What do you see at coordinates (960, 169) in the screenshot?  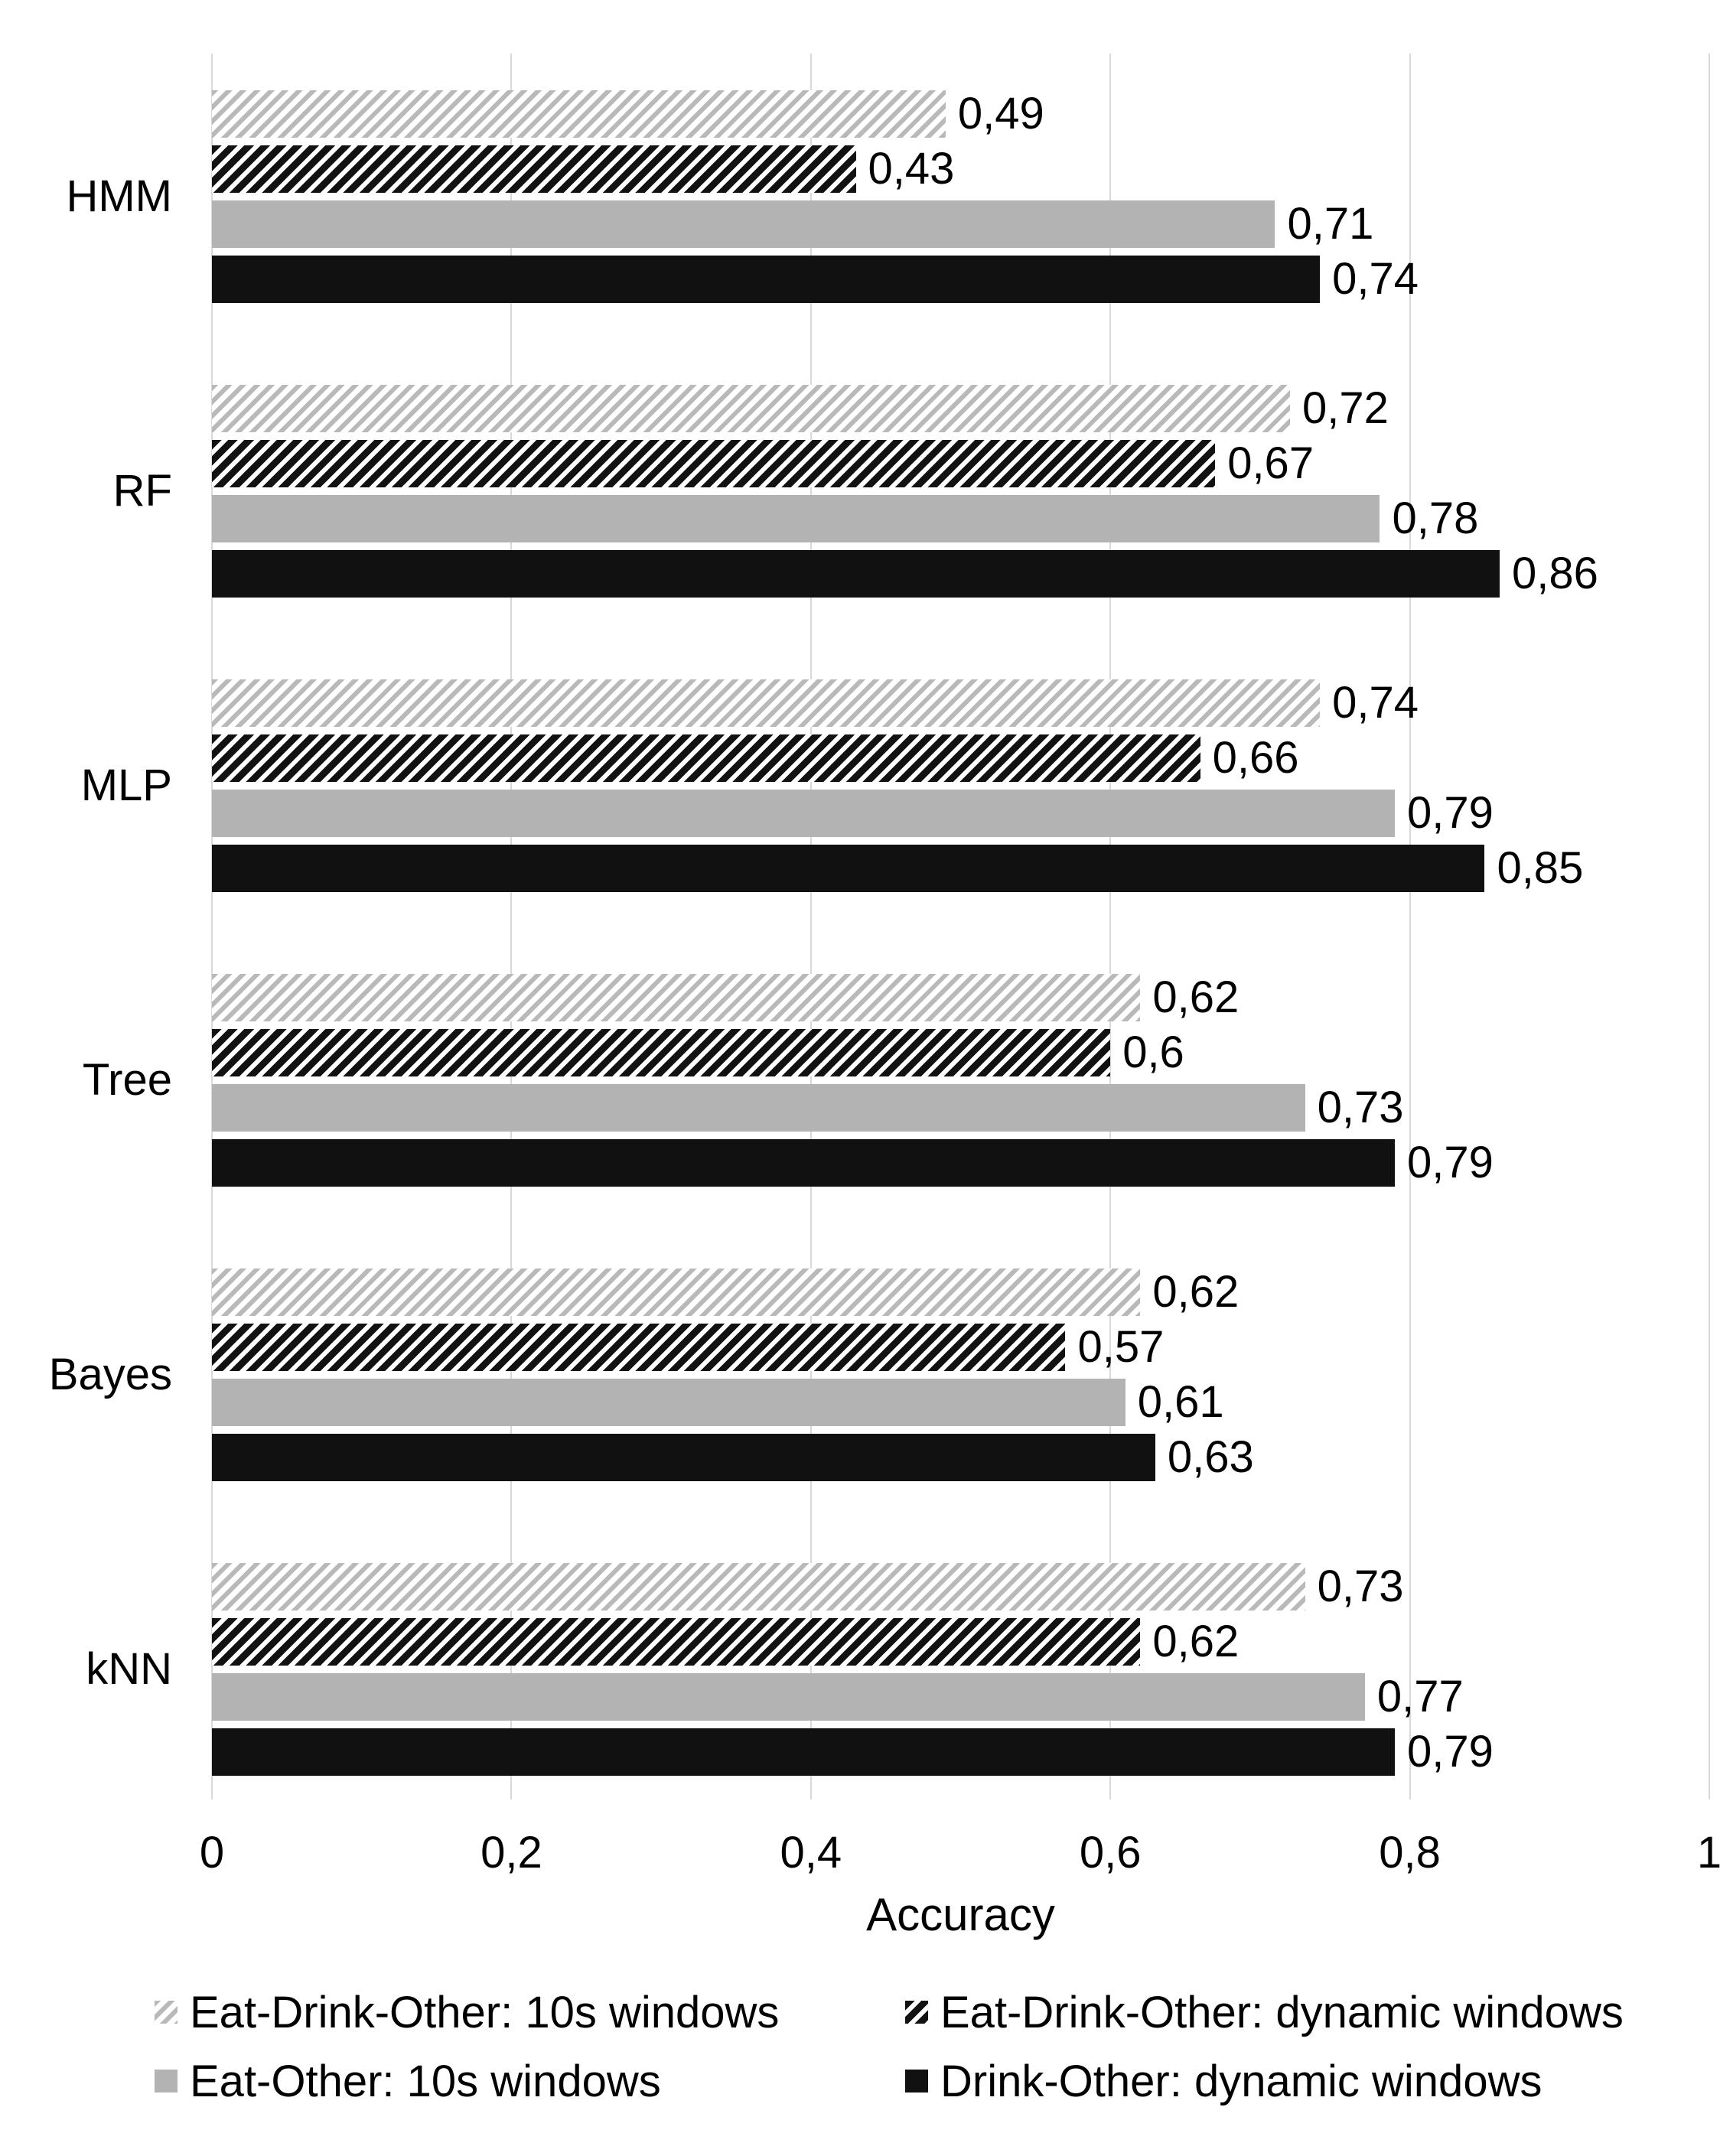 I see `bar-row: 0,43` at bounding box center [960, 169].